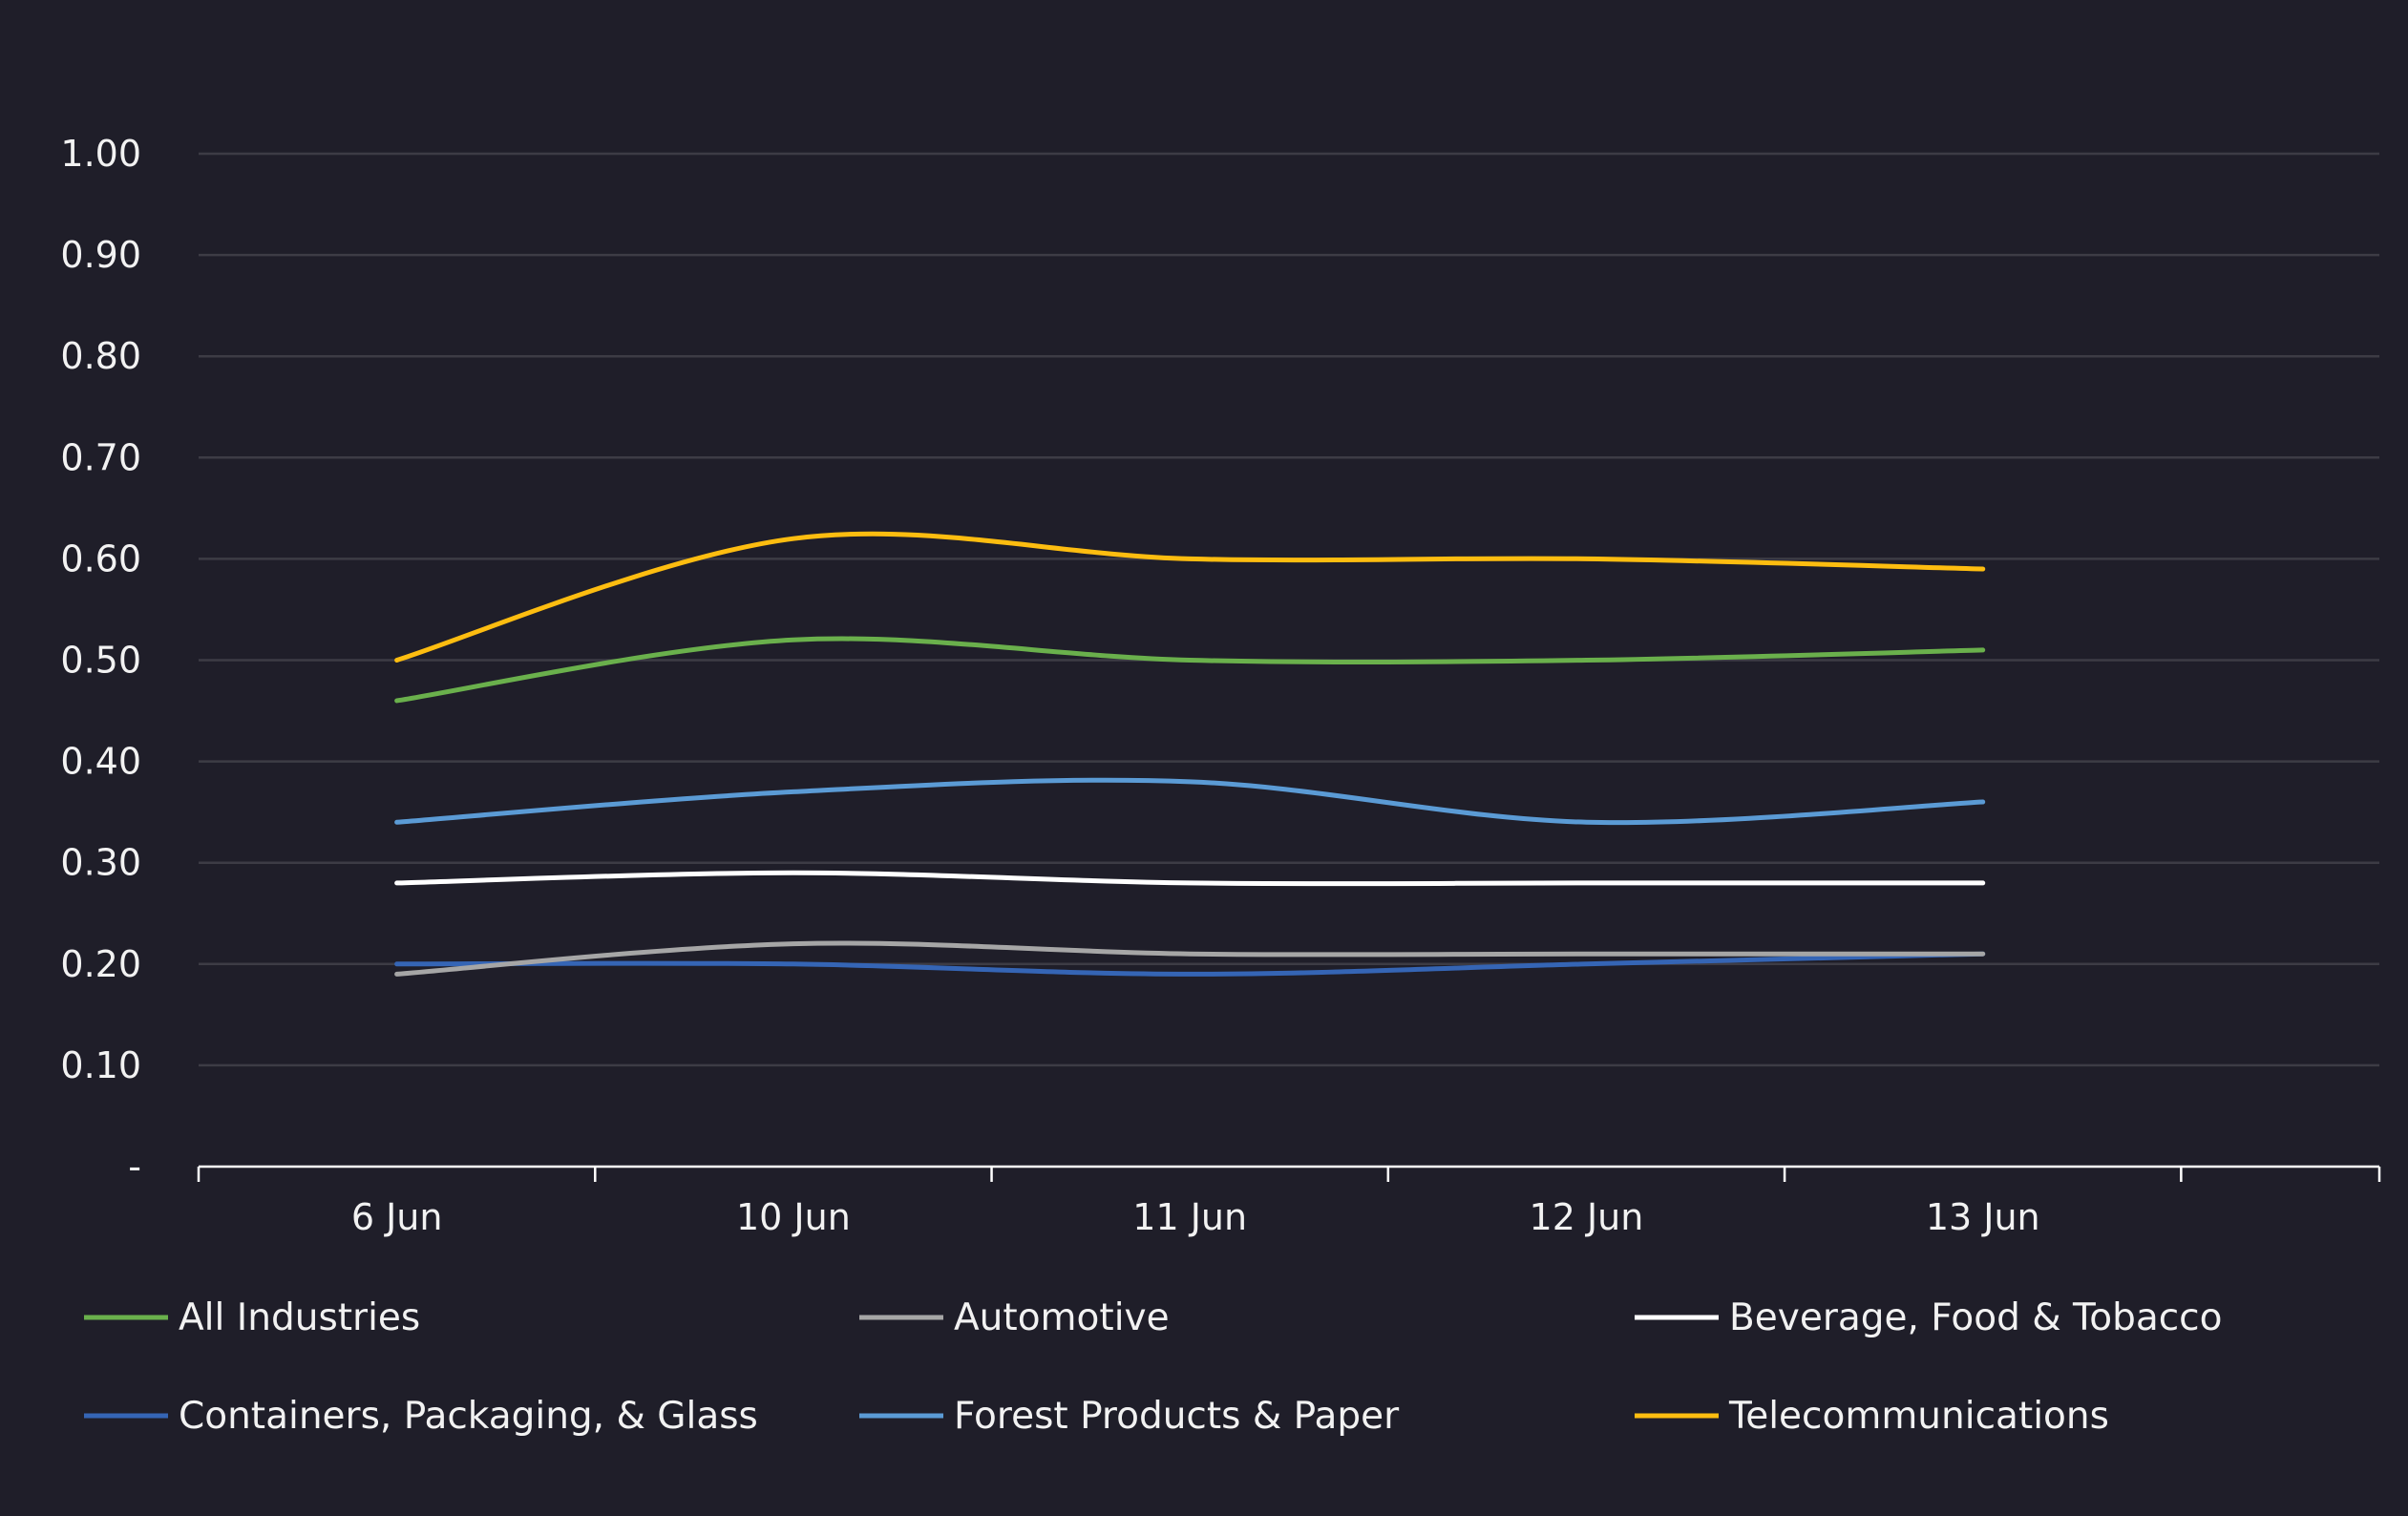  I want to click on legend-item-automotive: Automotive, so click(1014, 1317).